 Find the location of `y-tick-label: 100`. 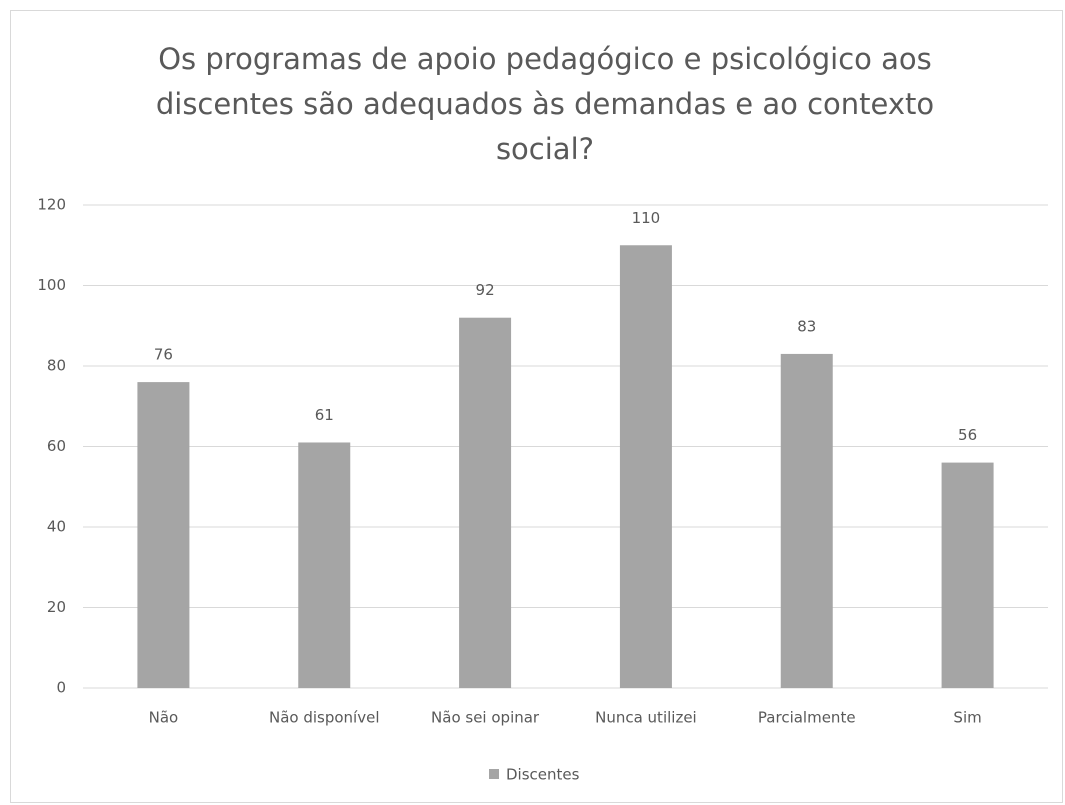

y-tick-label: 100 is located at coordinates (51, 285).